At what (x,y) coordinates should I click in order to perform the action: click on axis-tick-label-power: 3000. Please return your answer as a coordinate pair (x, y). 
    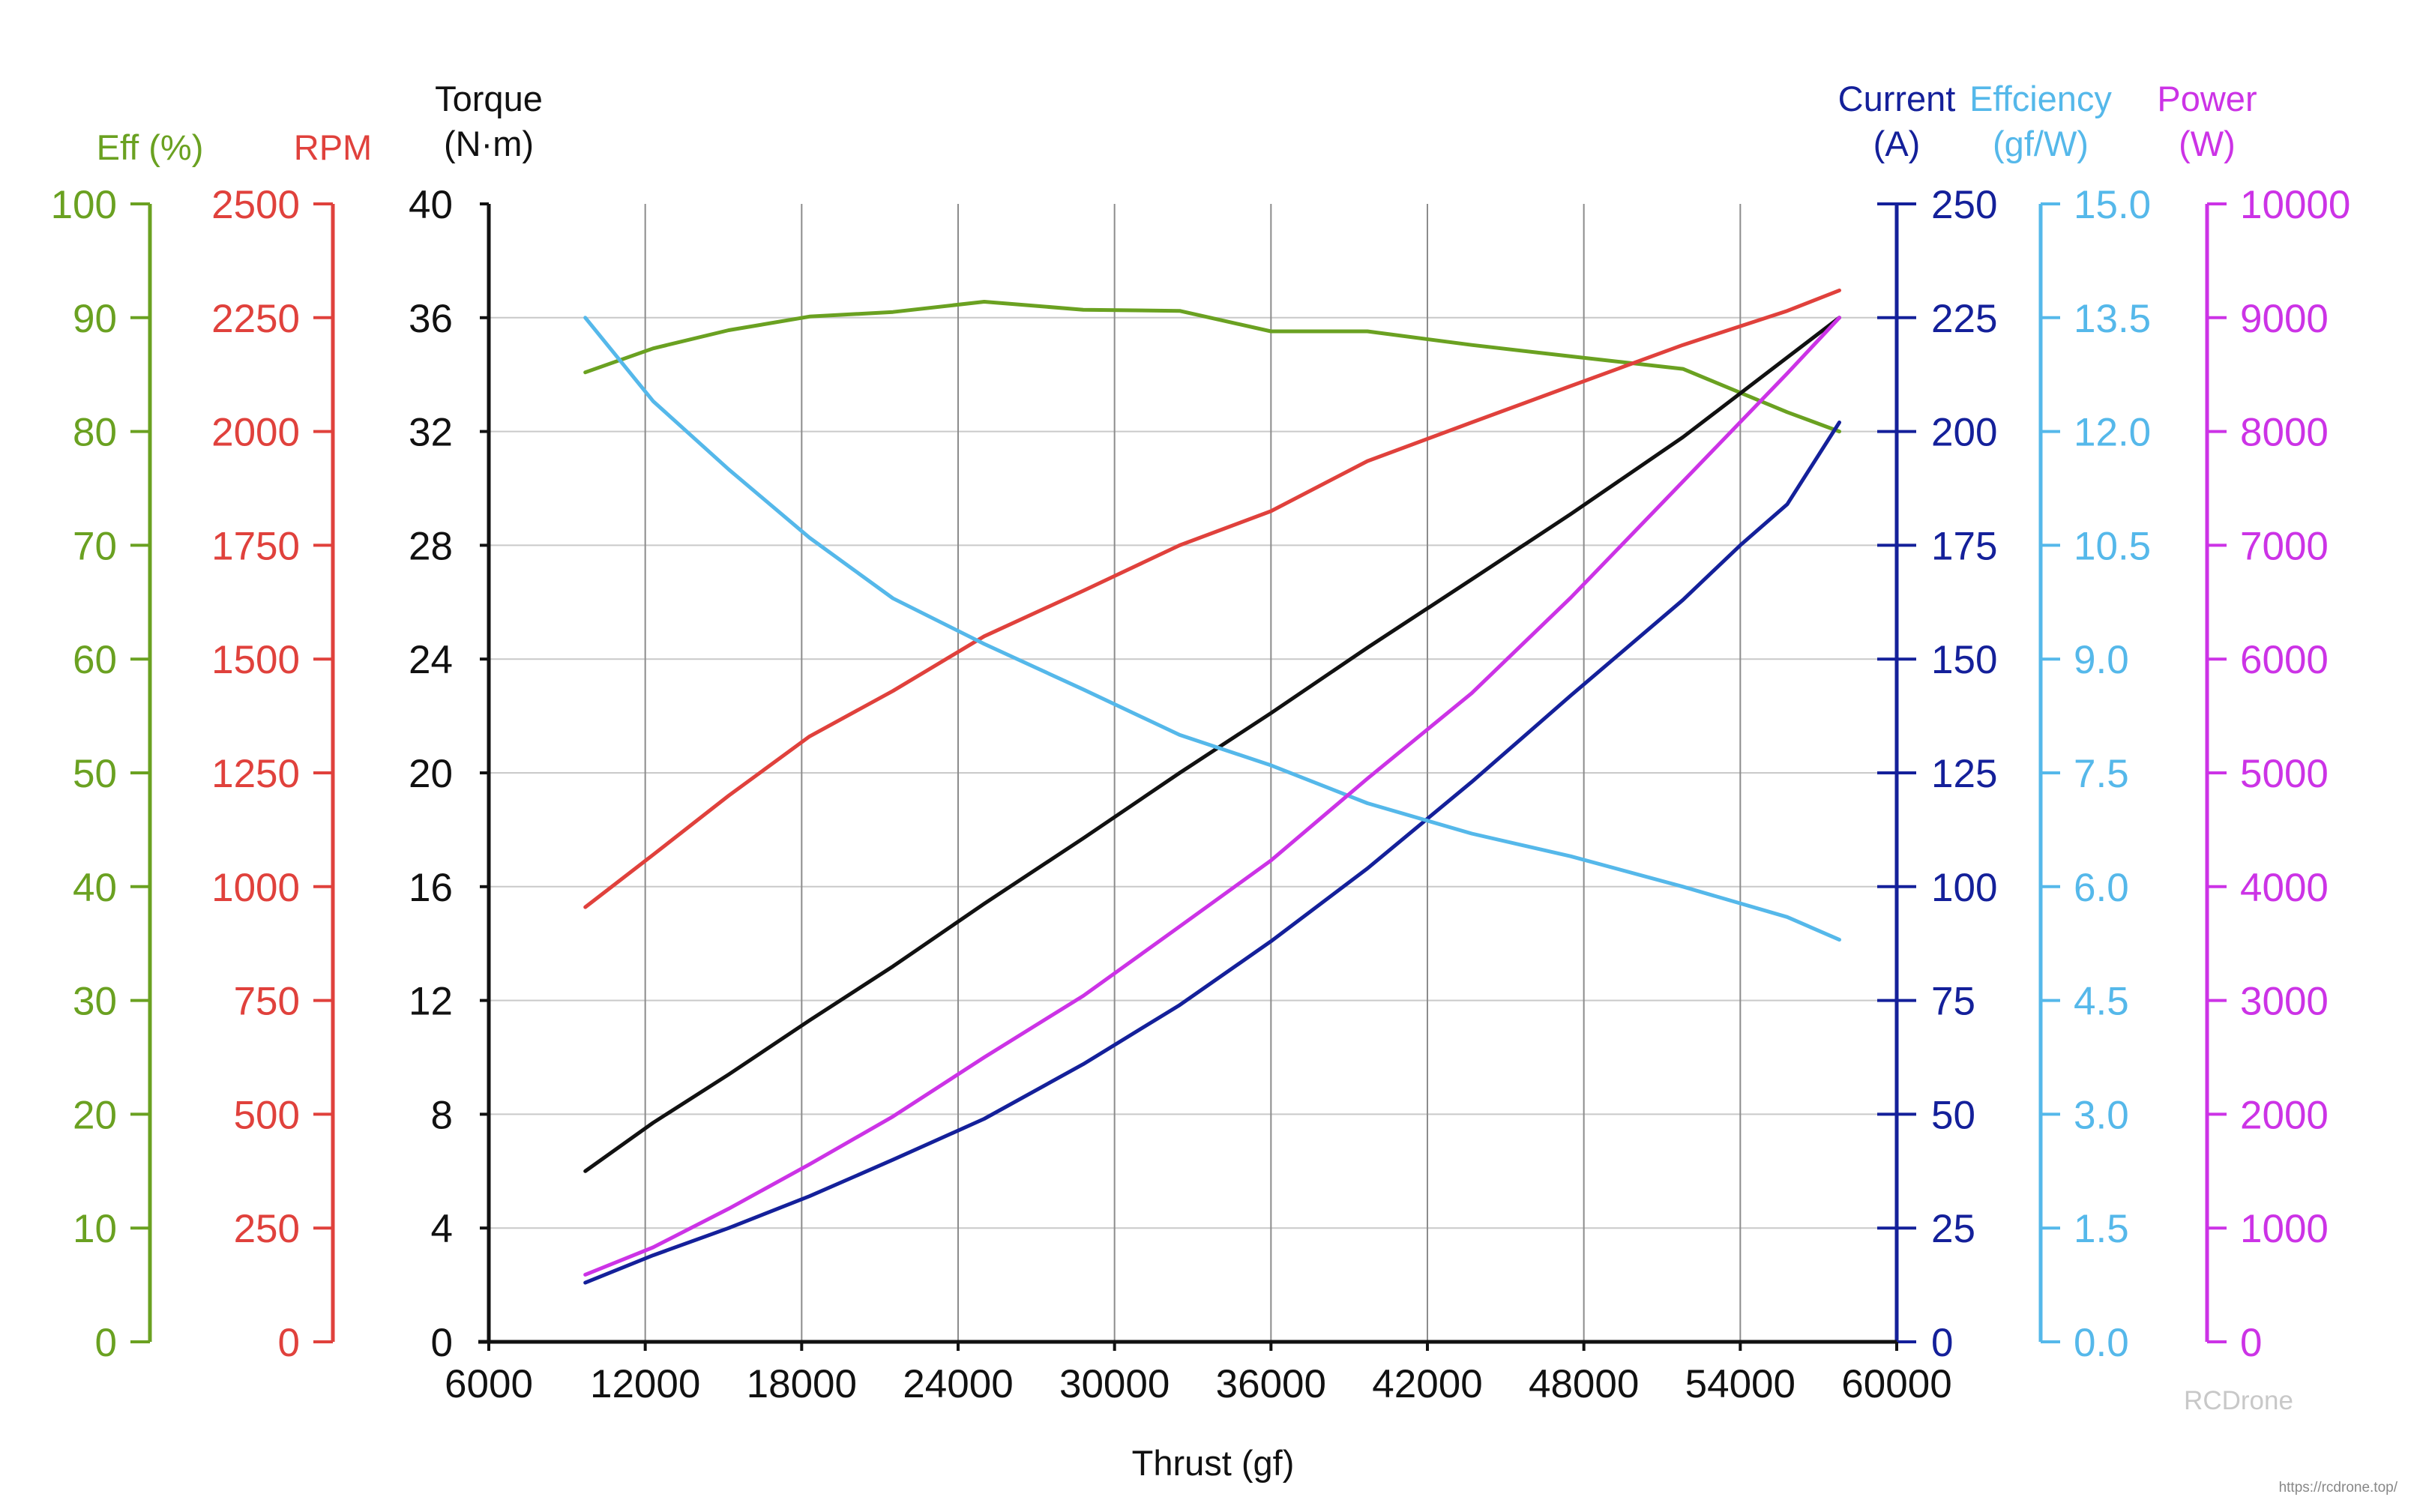
    Looking at the image, I should click on (2284, 1002).